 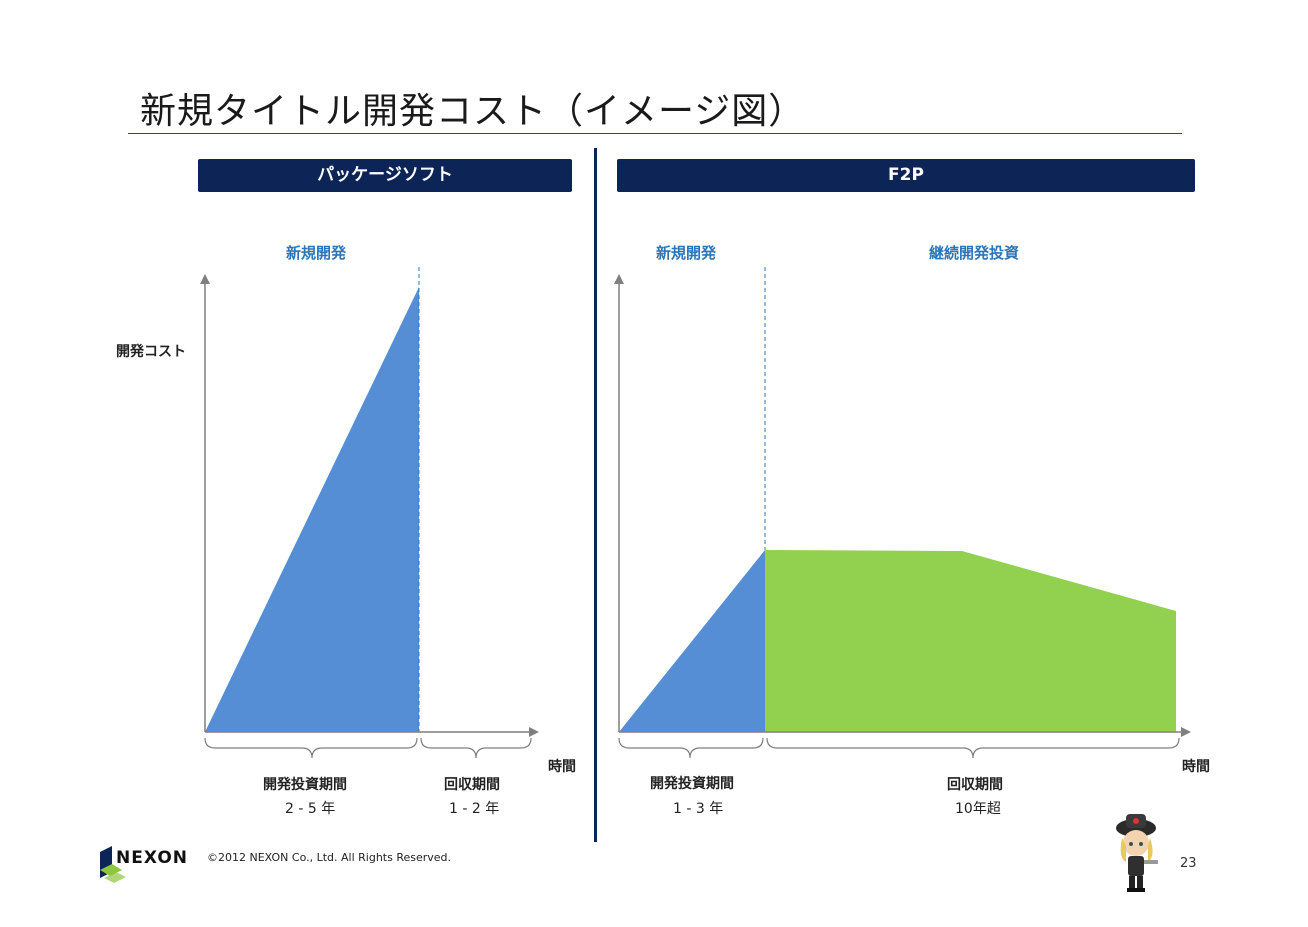 I want to click on right-phase-label-continued: 継続開発投資, so click(x=974, y=253).